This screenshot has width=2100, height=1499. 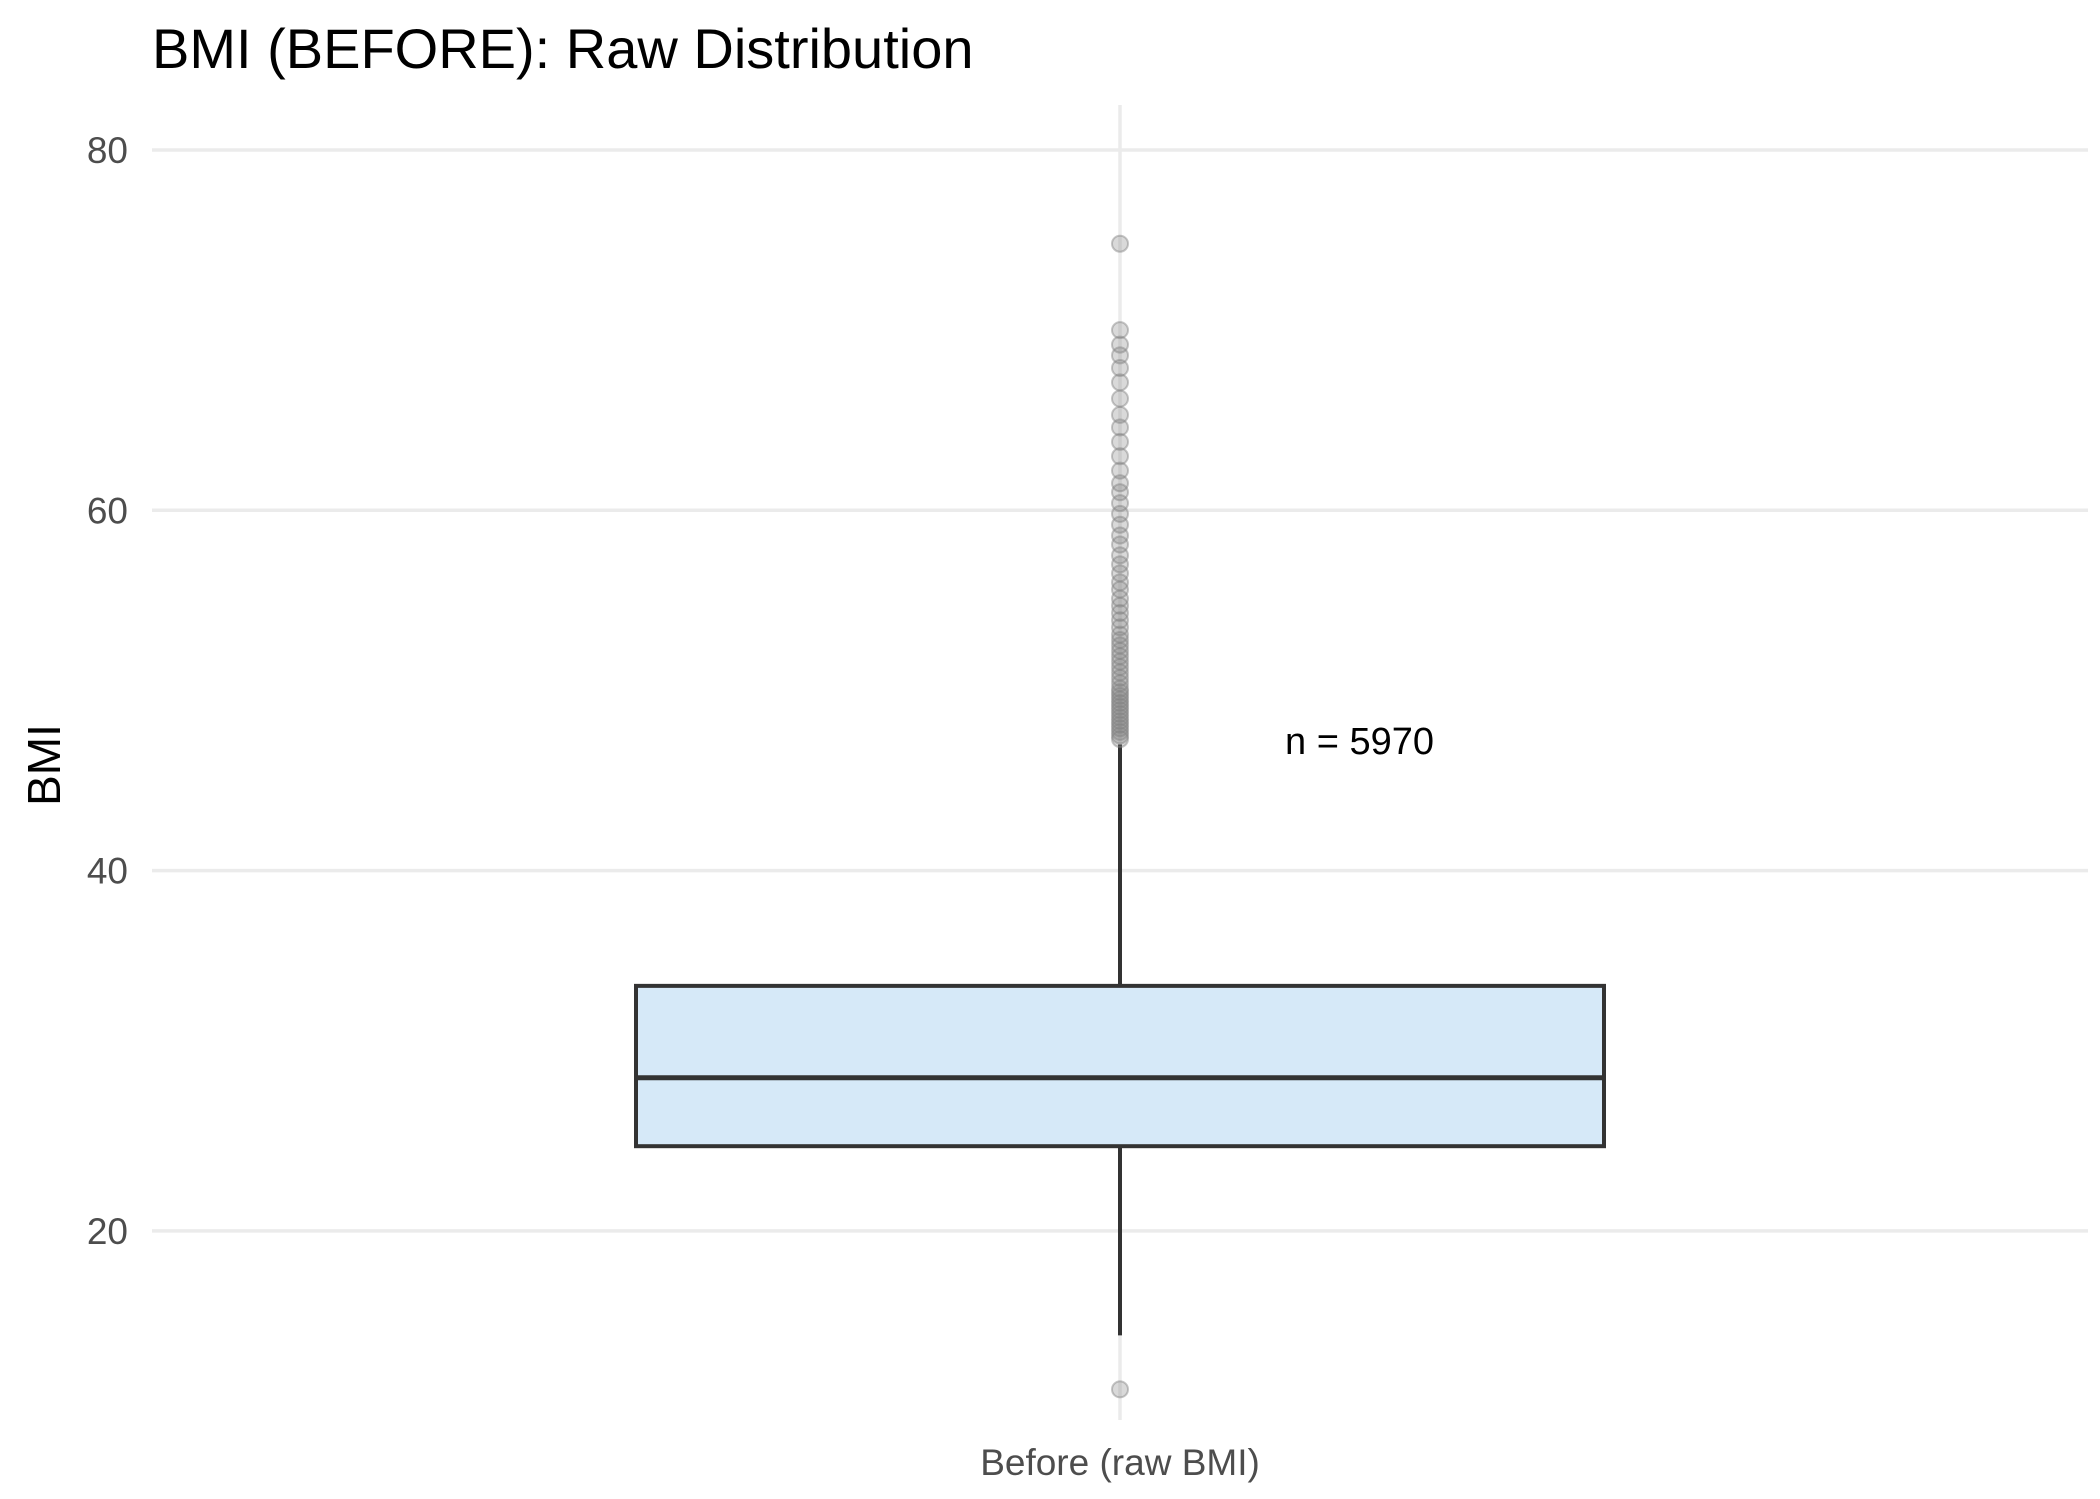 I want to click on x-axis-ticks: Before (raw BMI), so click(x=1120, y=1462).